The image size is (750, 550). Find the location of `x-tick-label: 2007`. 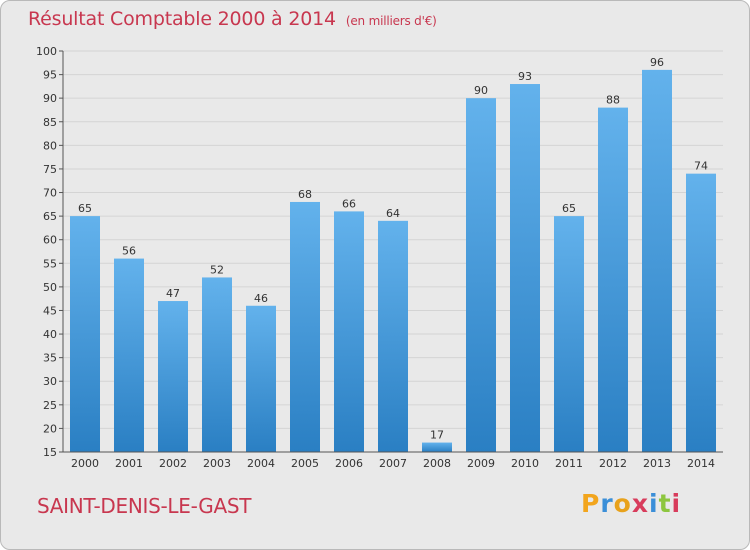

x-tick-label: 2007 is located at coordinates (393, 463).